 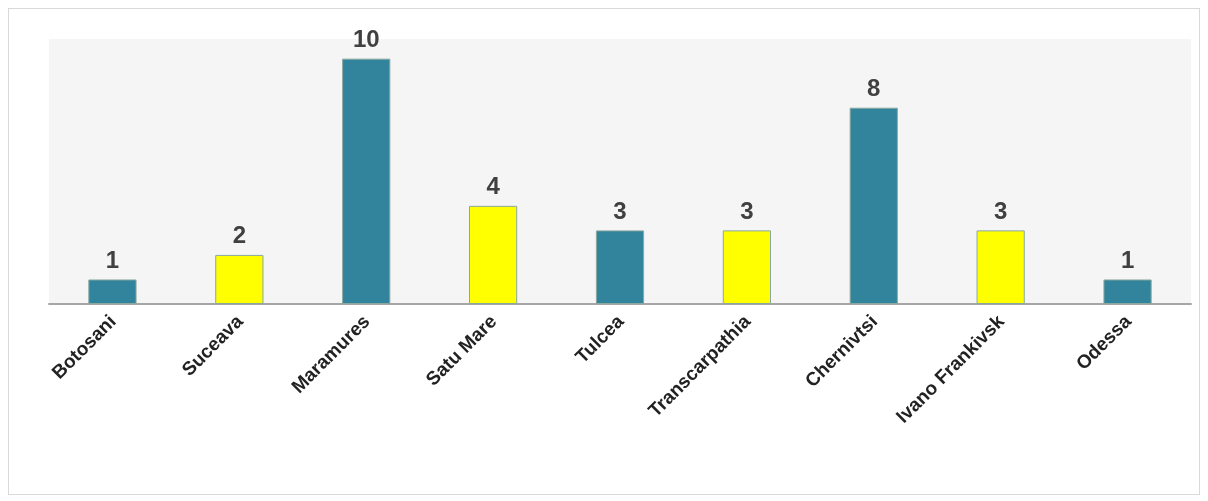 I want to click on data-label: 2, so click(x=239, y=235).